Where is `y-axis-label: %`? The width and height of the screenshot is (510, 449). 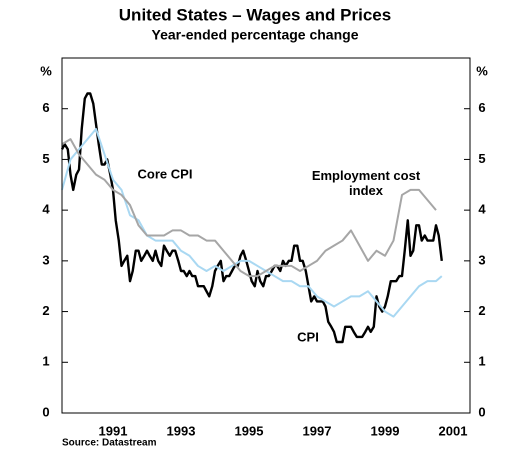
y-axis-label: % is located at coordinates (46, 70).